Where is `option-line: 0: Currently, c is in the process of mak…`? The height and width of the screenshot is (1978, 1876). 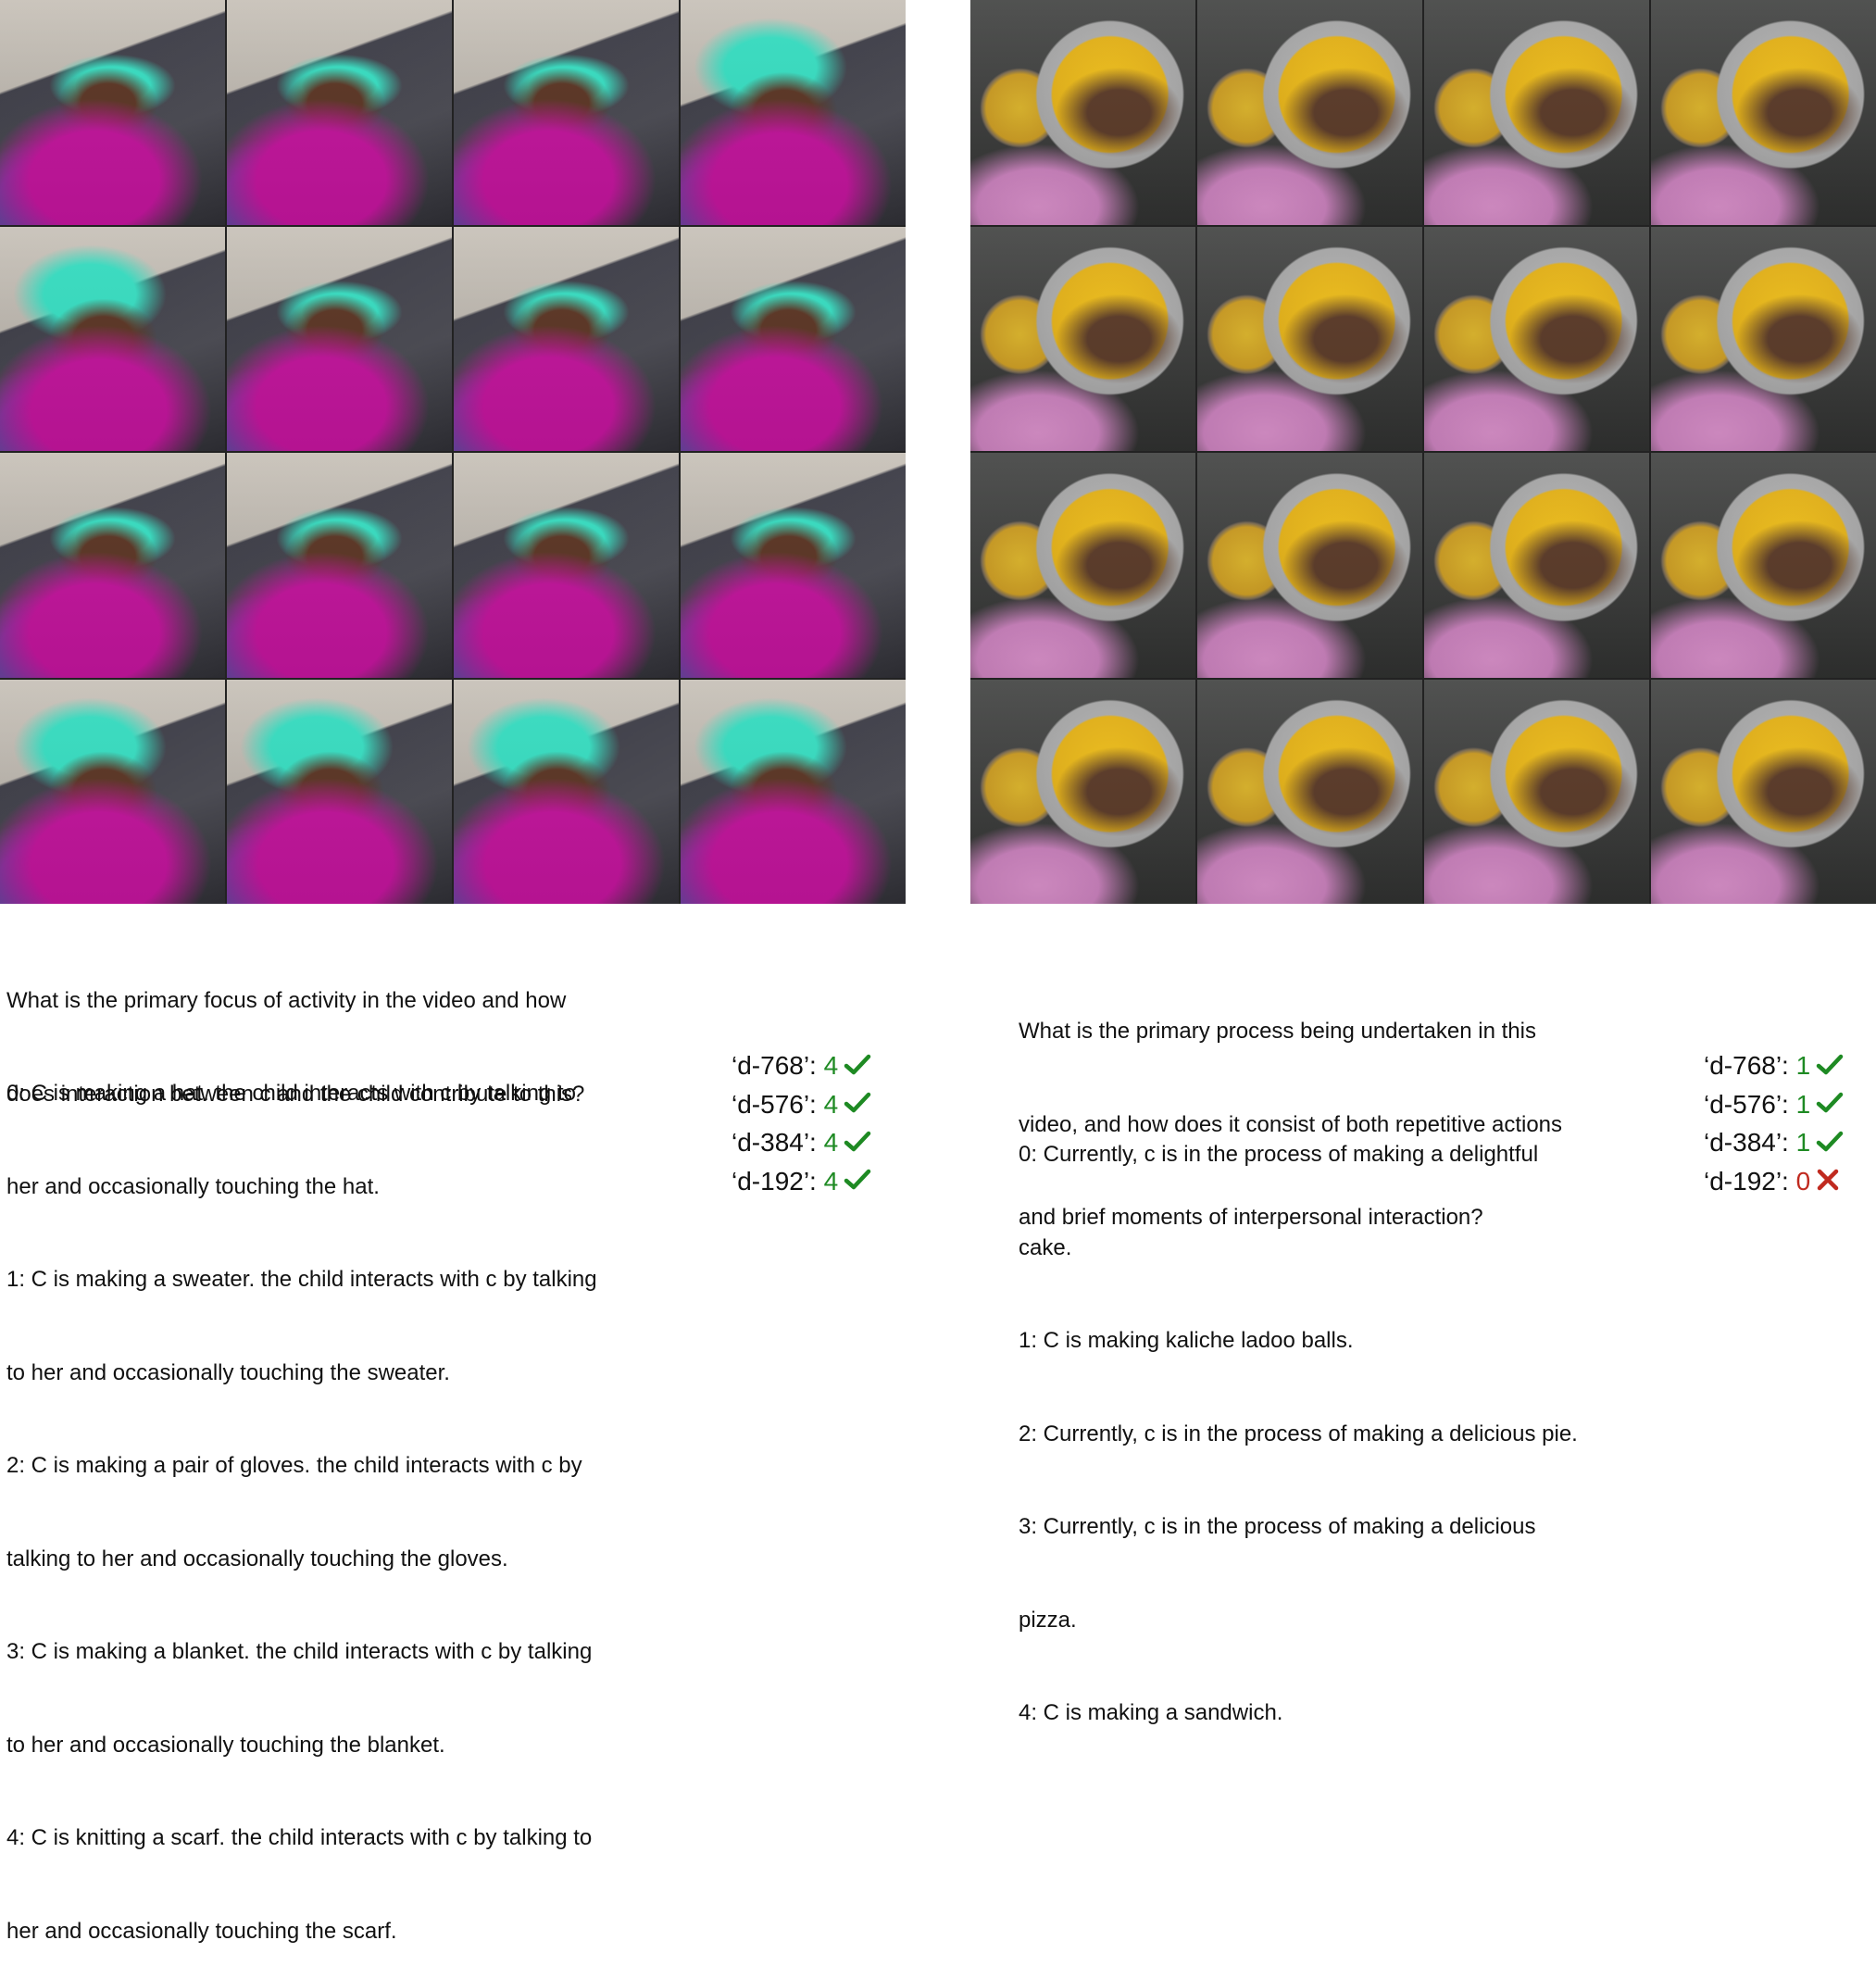 option-line: 0: Currently, c is in the process of mak… is located at coordinates (1279, 1154).